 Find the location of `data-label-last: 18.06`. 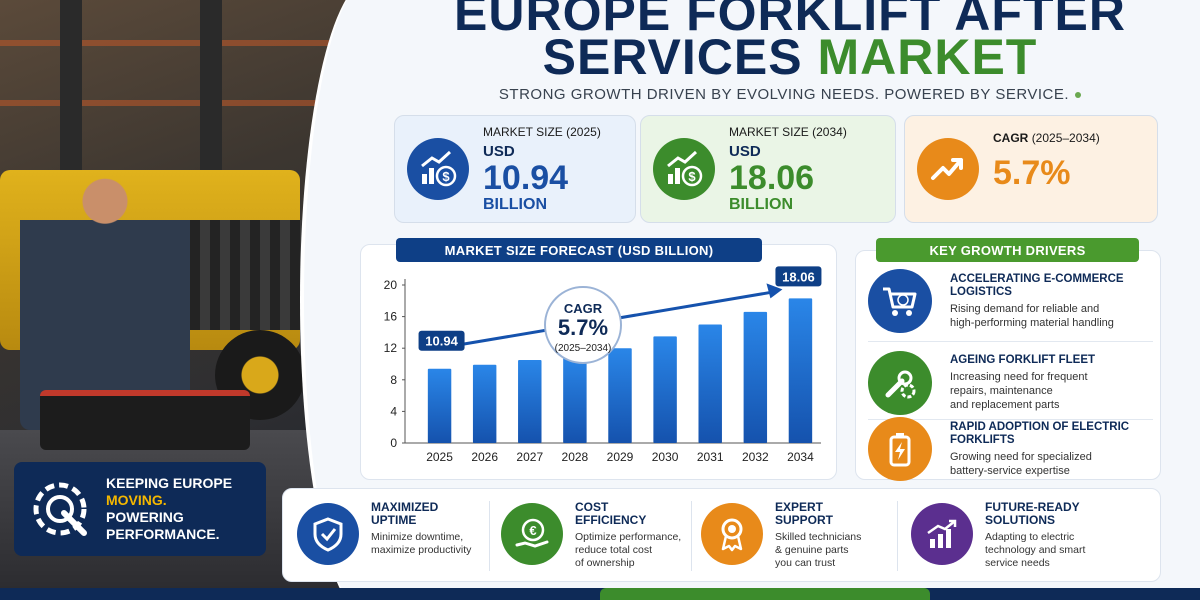

data-label-last: 18.06 is located at coordinates (798, 276).